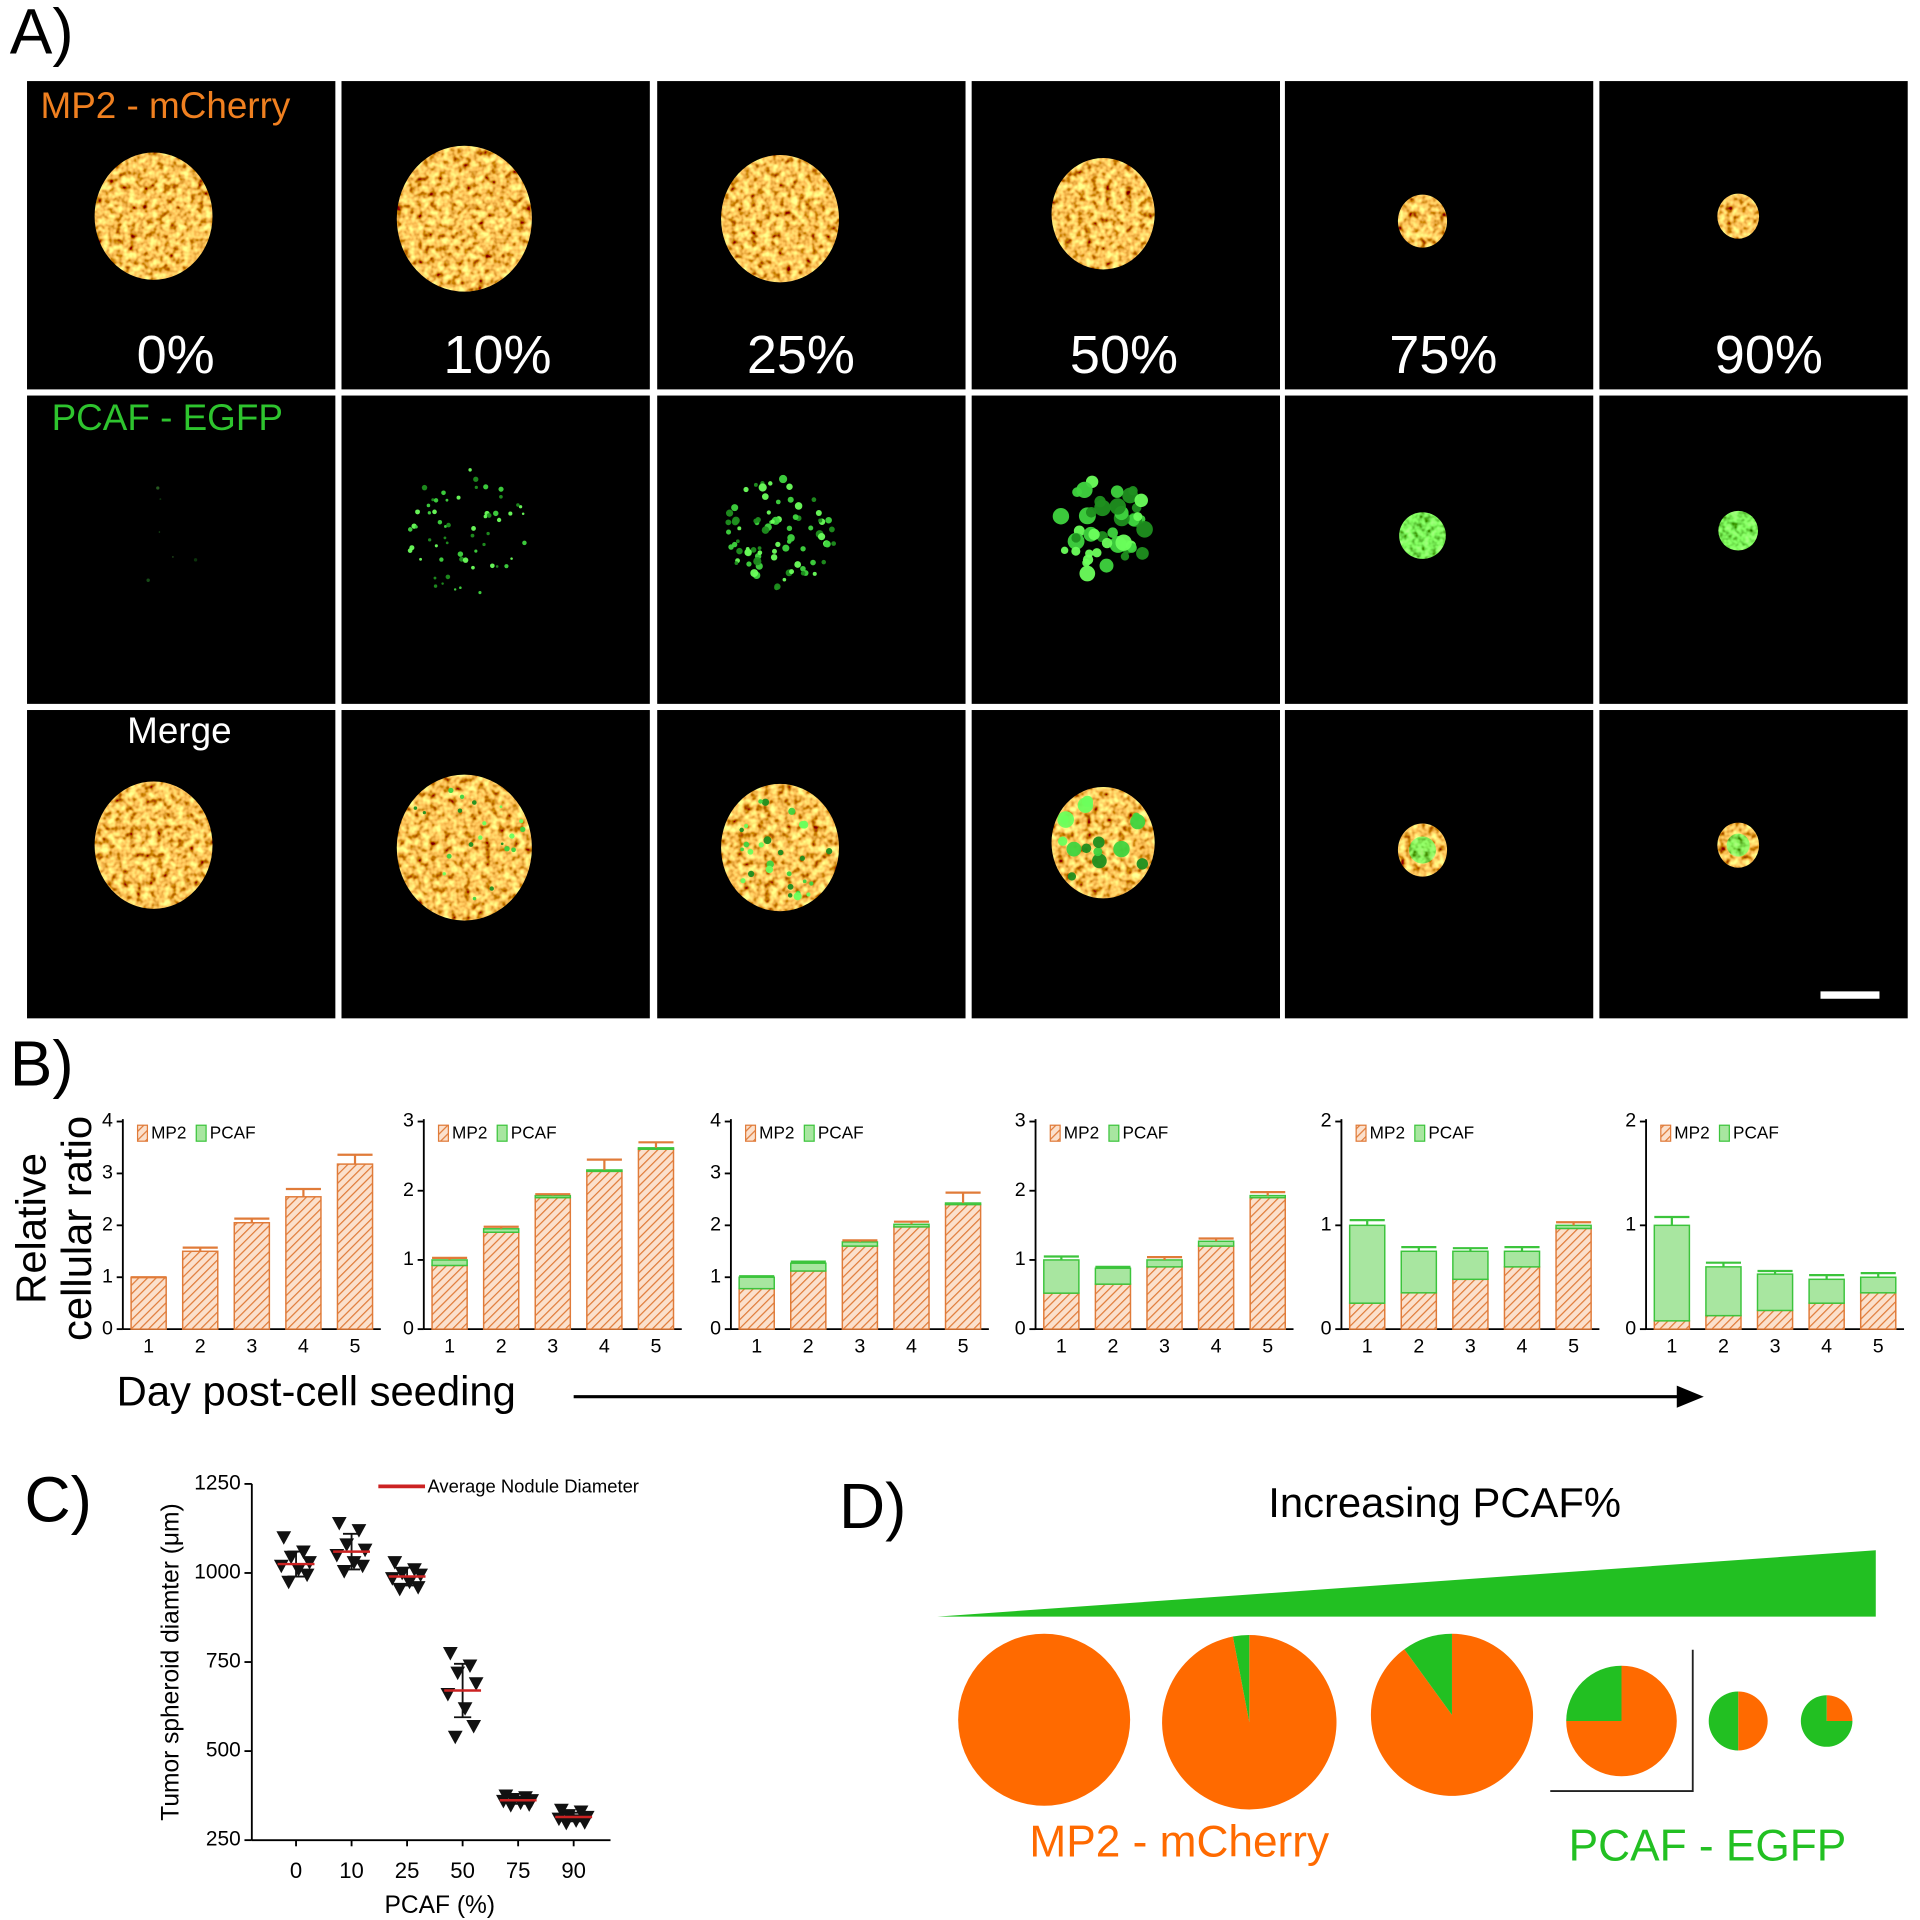 This screenshot has width=1920, height=1920. Describe the element at coordinates (296, 1870) in the screenshot. I see `x-tick-label: 0` at that location.